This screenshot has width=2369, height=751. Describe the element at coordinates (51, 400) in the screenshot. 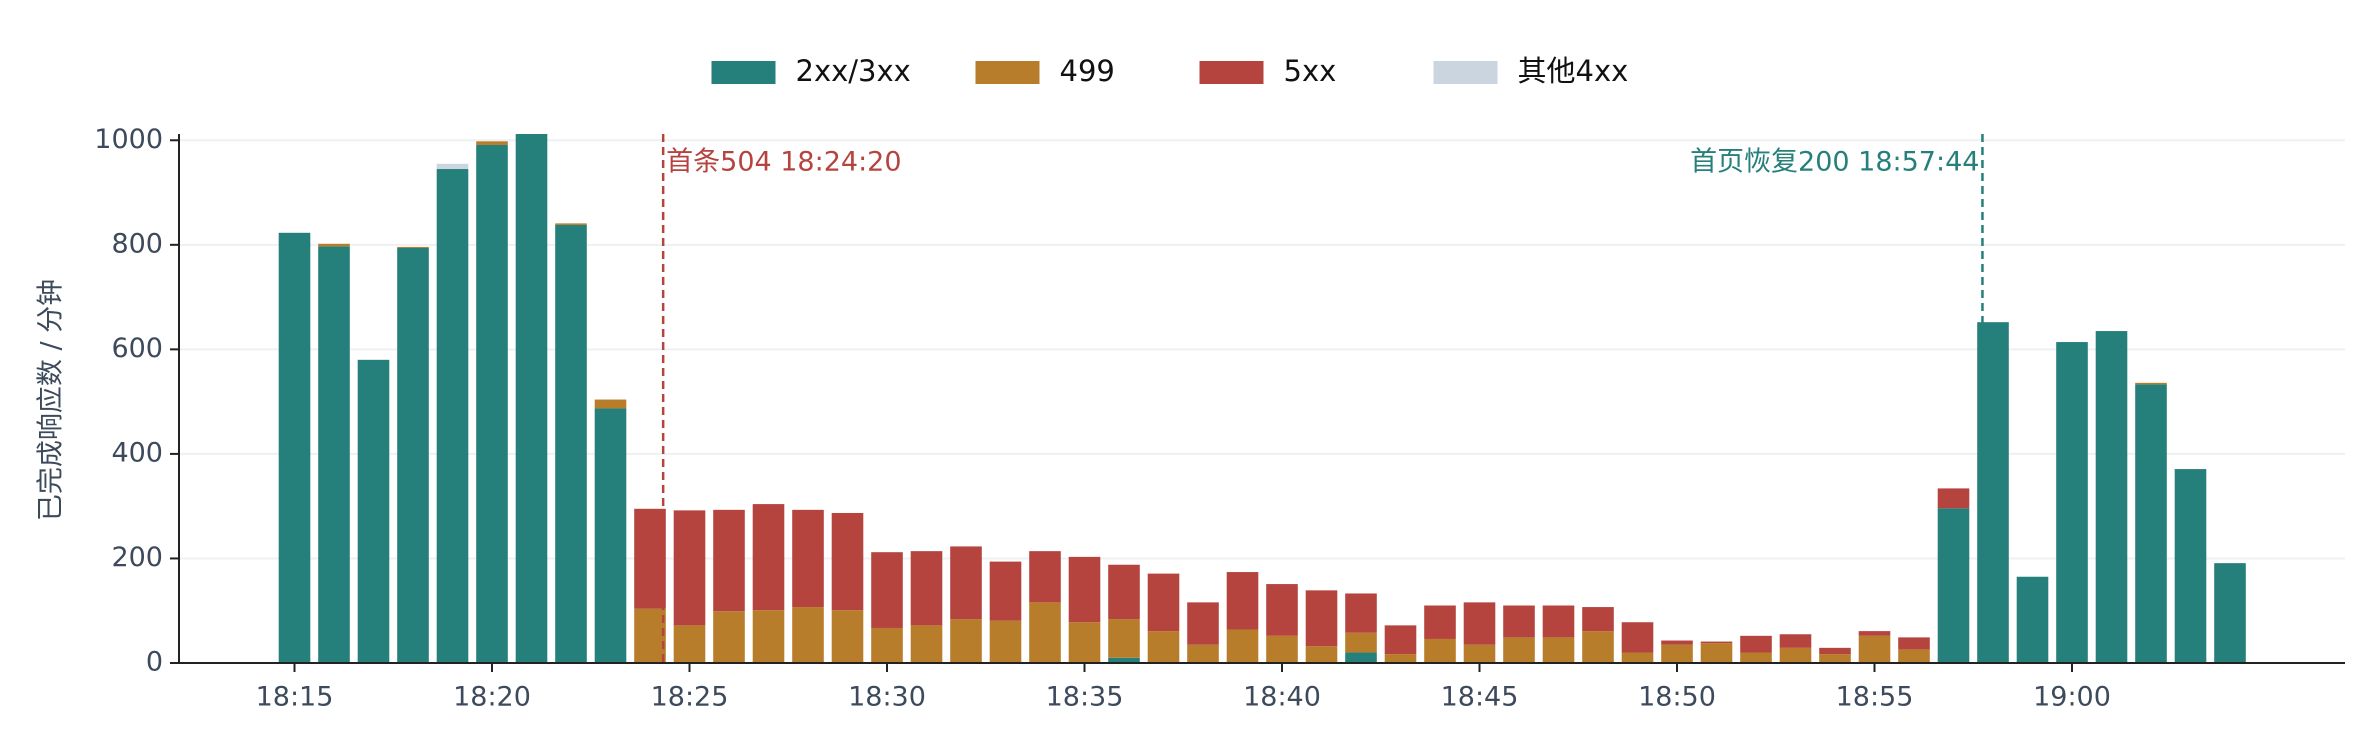

I see `y-axis-label: 已完成响应数 / 分钟` at that location.